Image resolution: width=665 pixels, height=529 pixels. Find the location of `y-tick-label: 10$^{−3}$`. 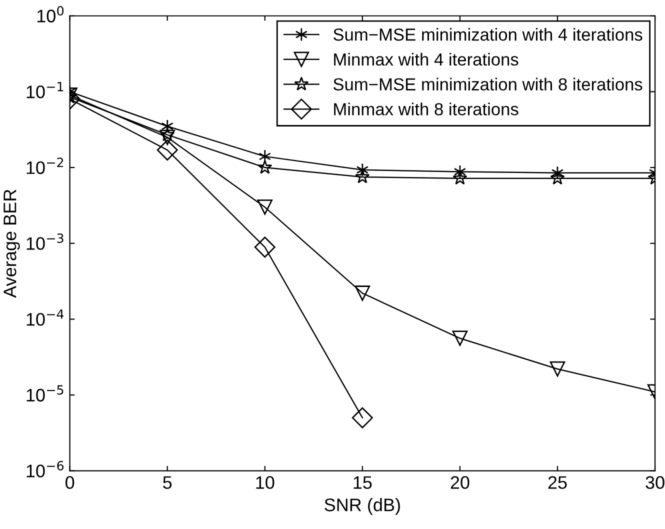

y-tick-label: 10$^{−3}$ is located at coordinates (45, 241).